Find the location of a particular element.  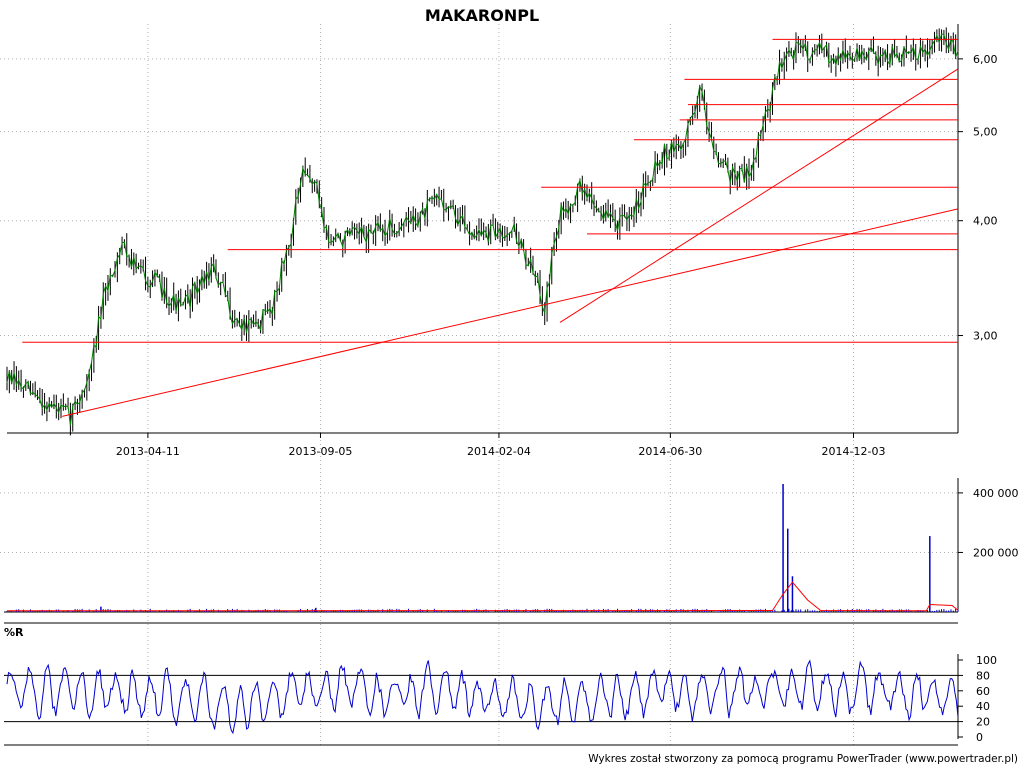

y-tick-label: 3,00 is located at coordinates (985, 336).